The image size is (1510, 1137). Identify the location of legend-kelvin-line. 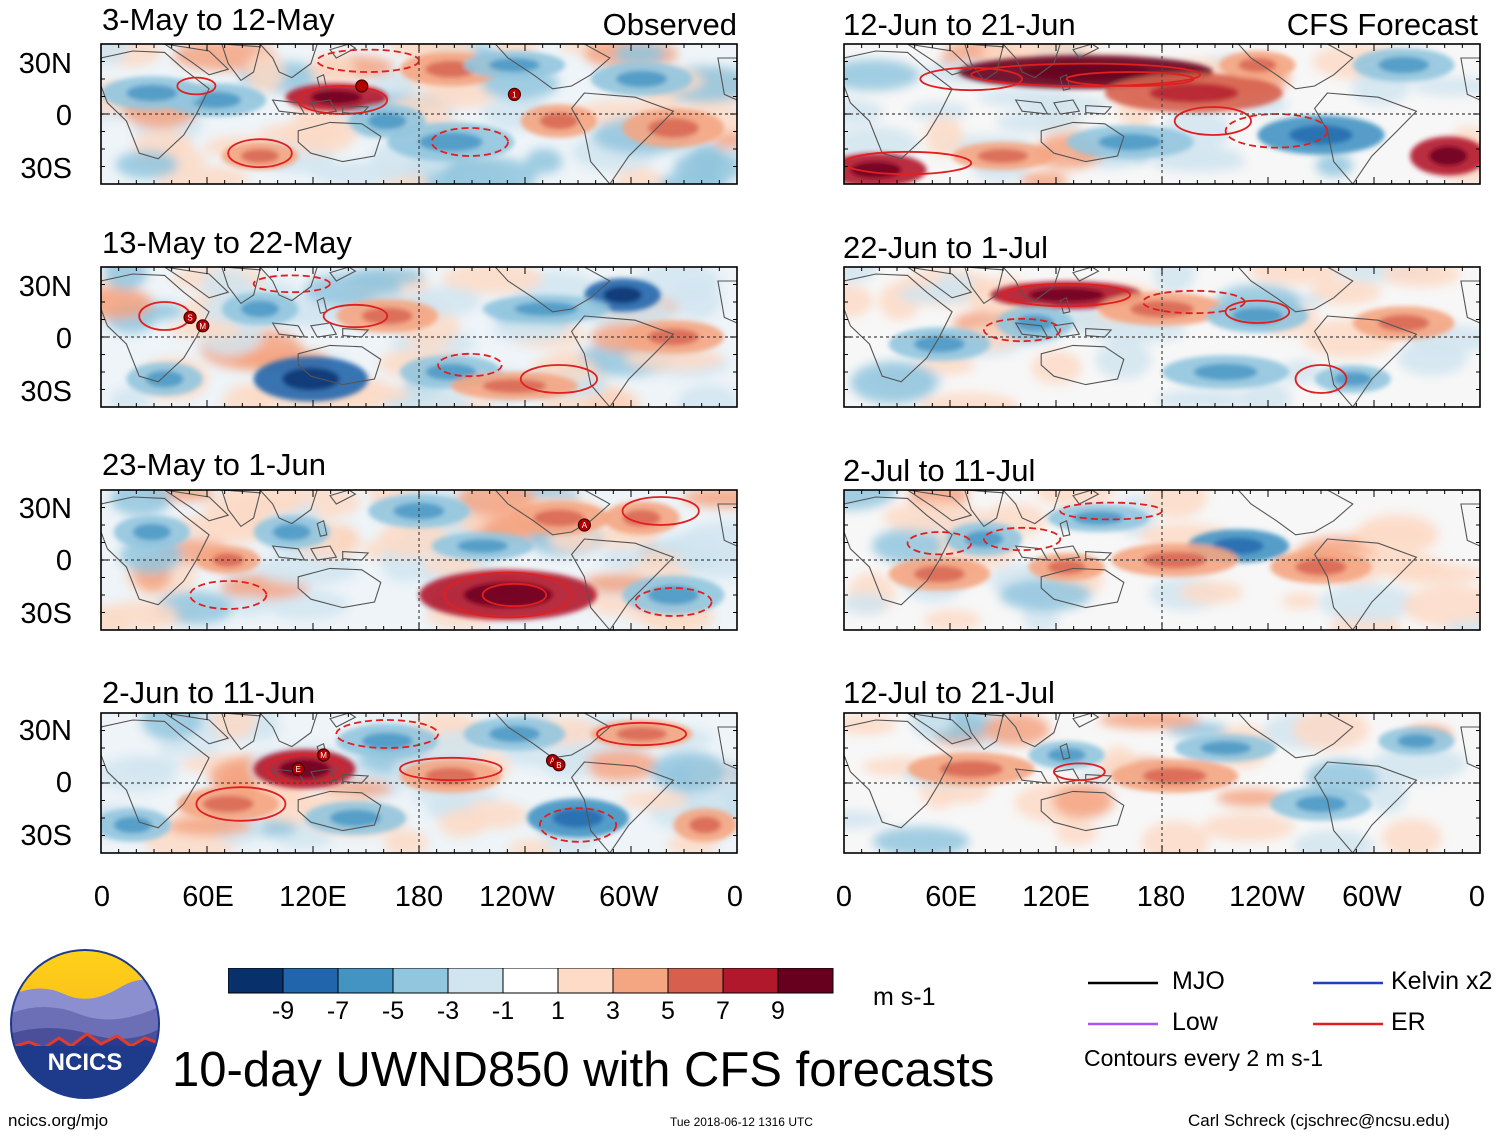
(1348, 983).